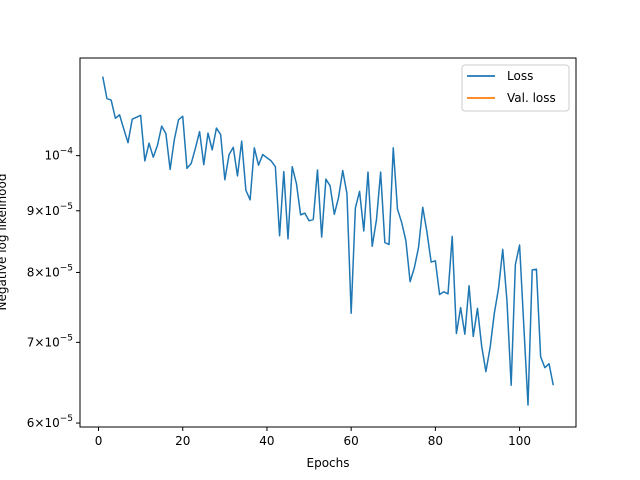  What do you see at coordinates (520, 76) in the screenshot?
I see `legend-label: Loss` at bounding box center [520, 76].